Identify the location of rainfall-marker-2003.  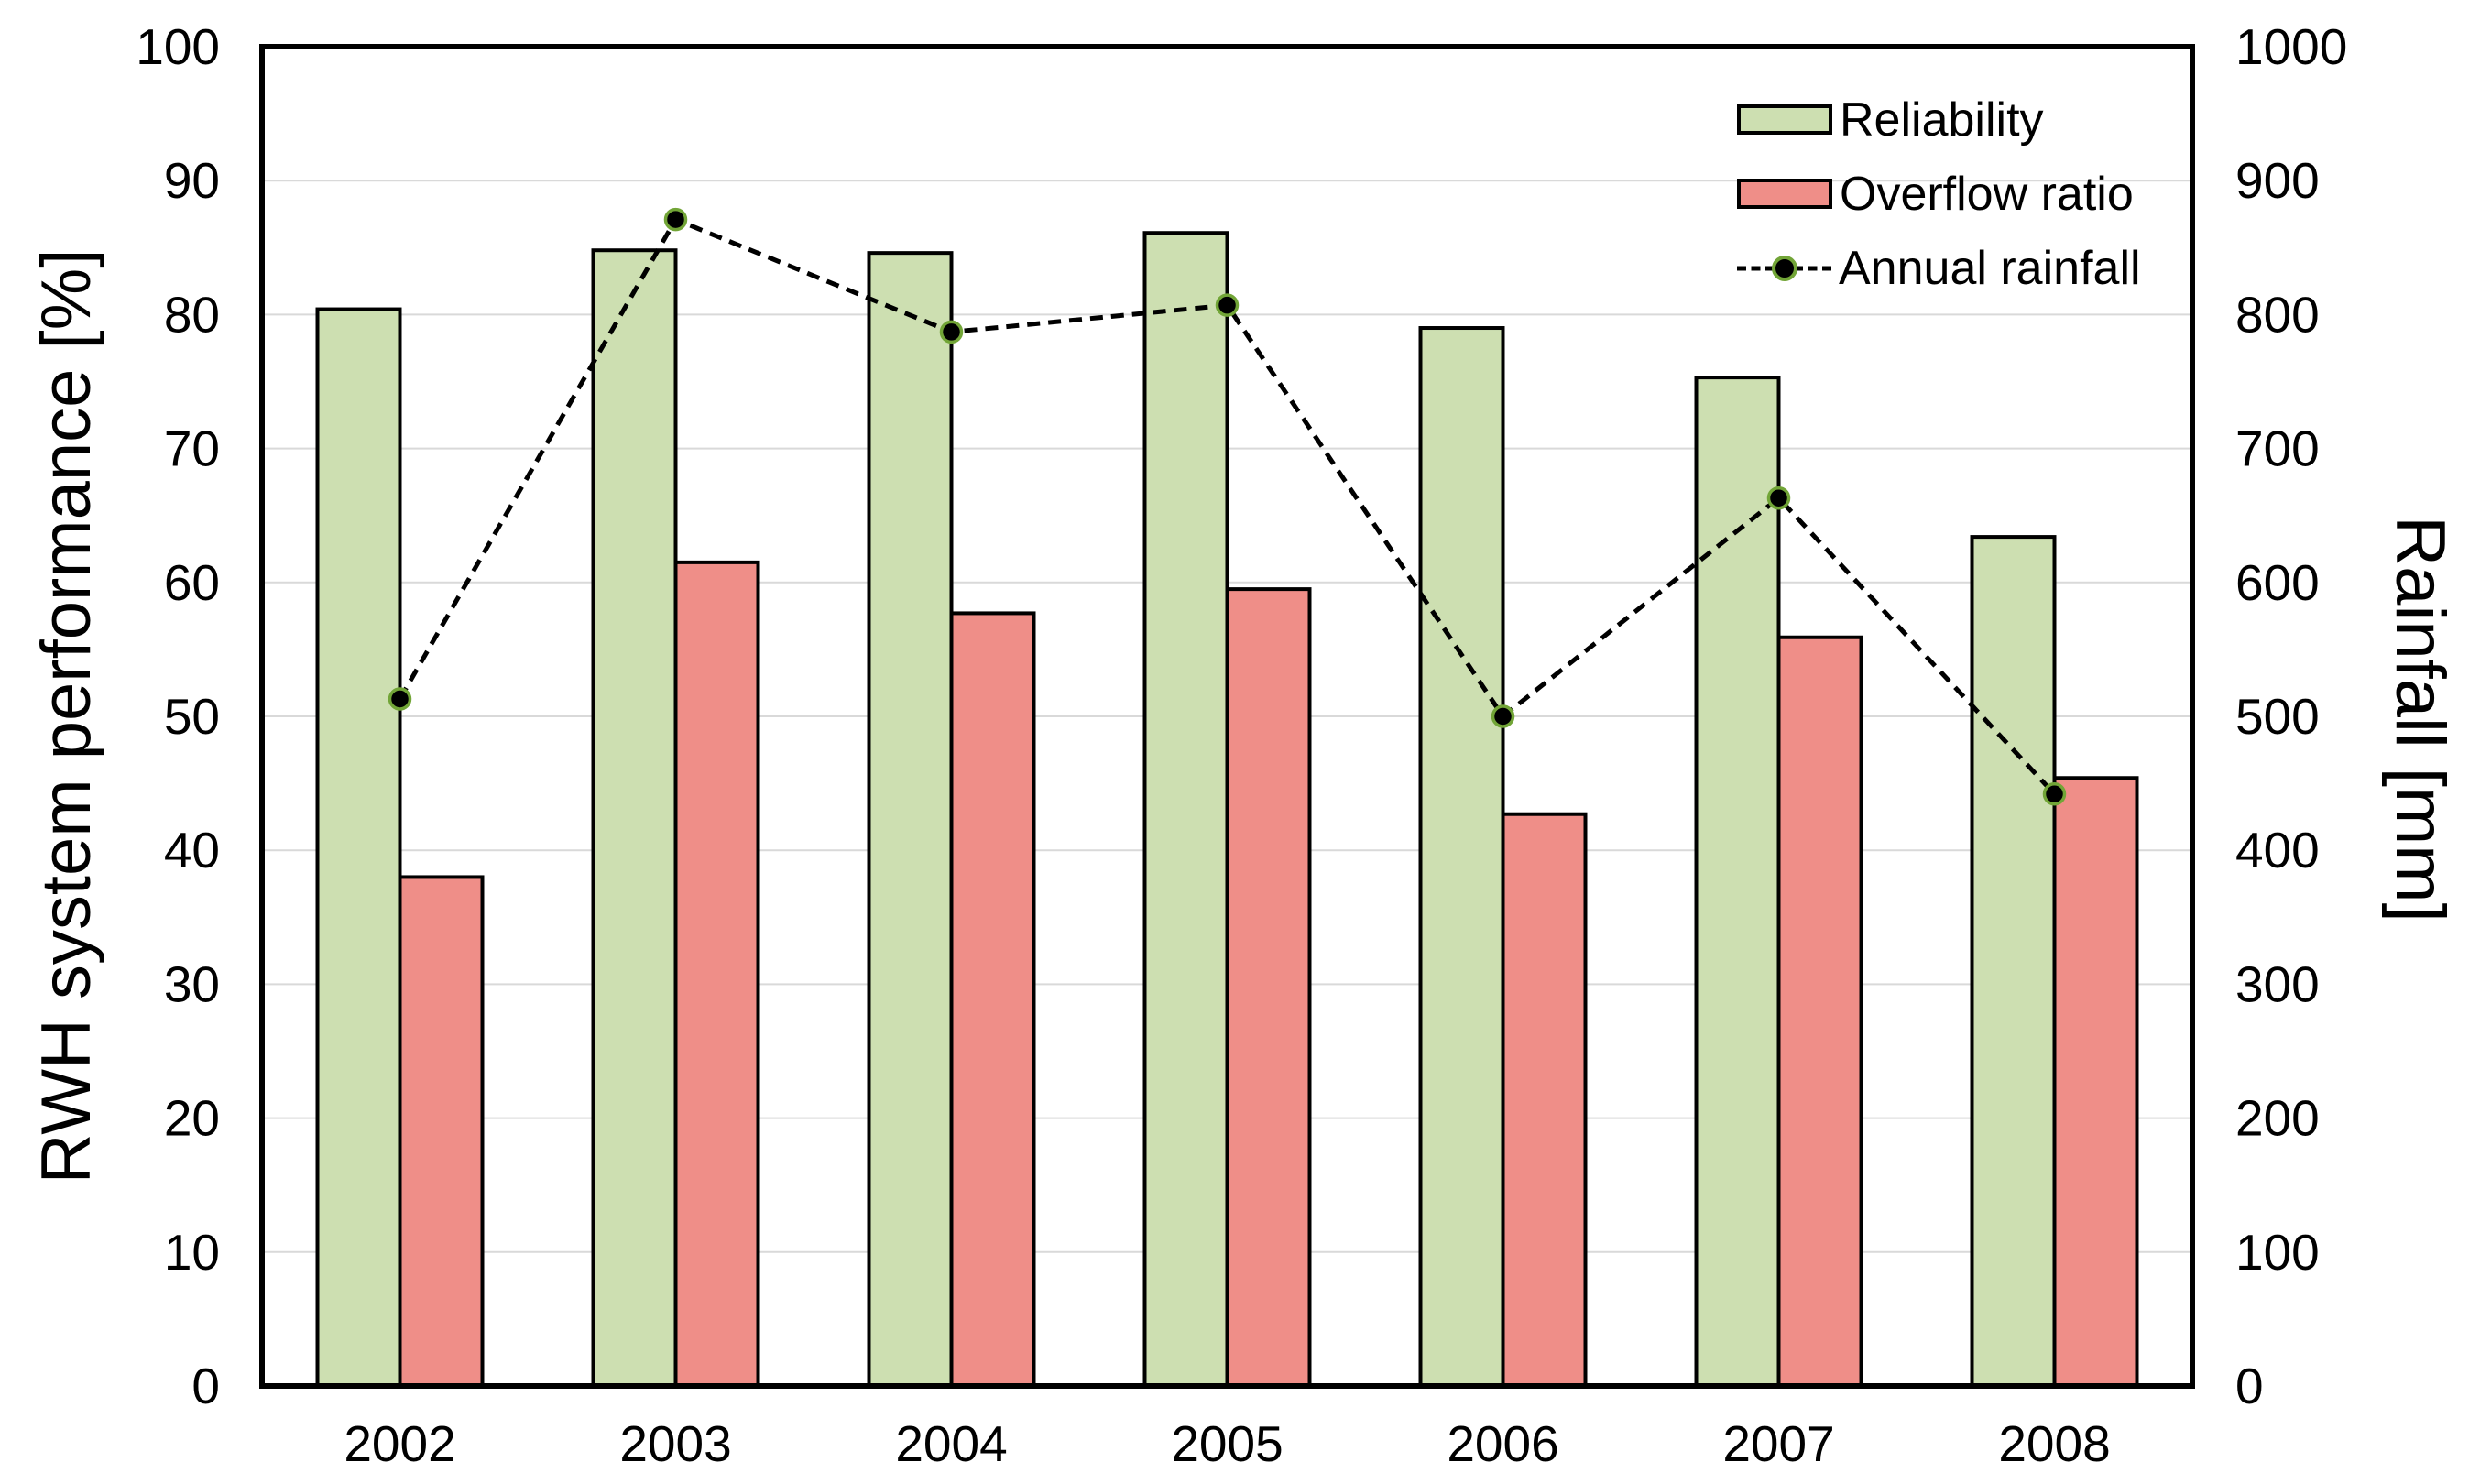
(675, 220).